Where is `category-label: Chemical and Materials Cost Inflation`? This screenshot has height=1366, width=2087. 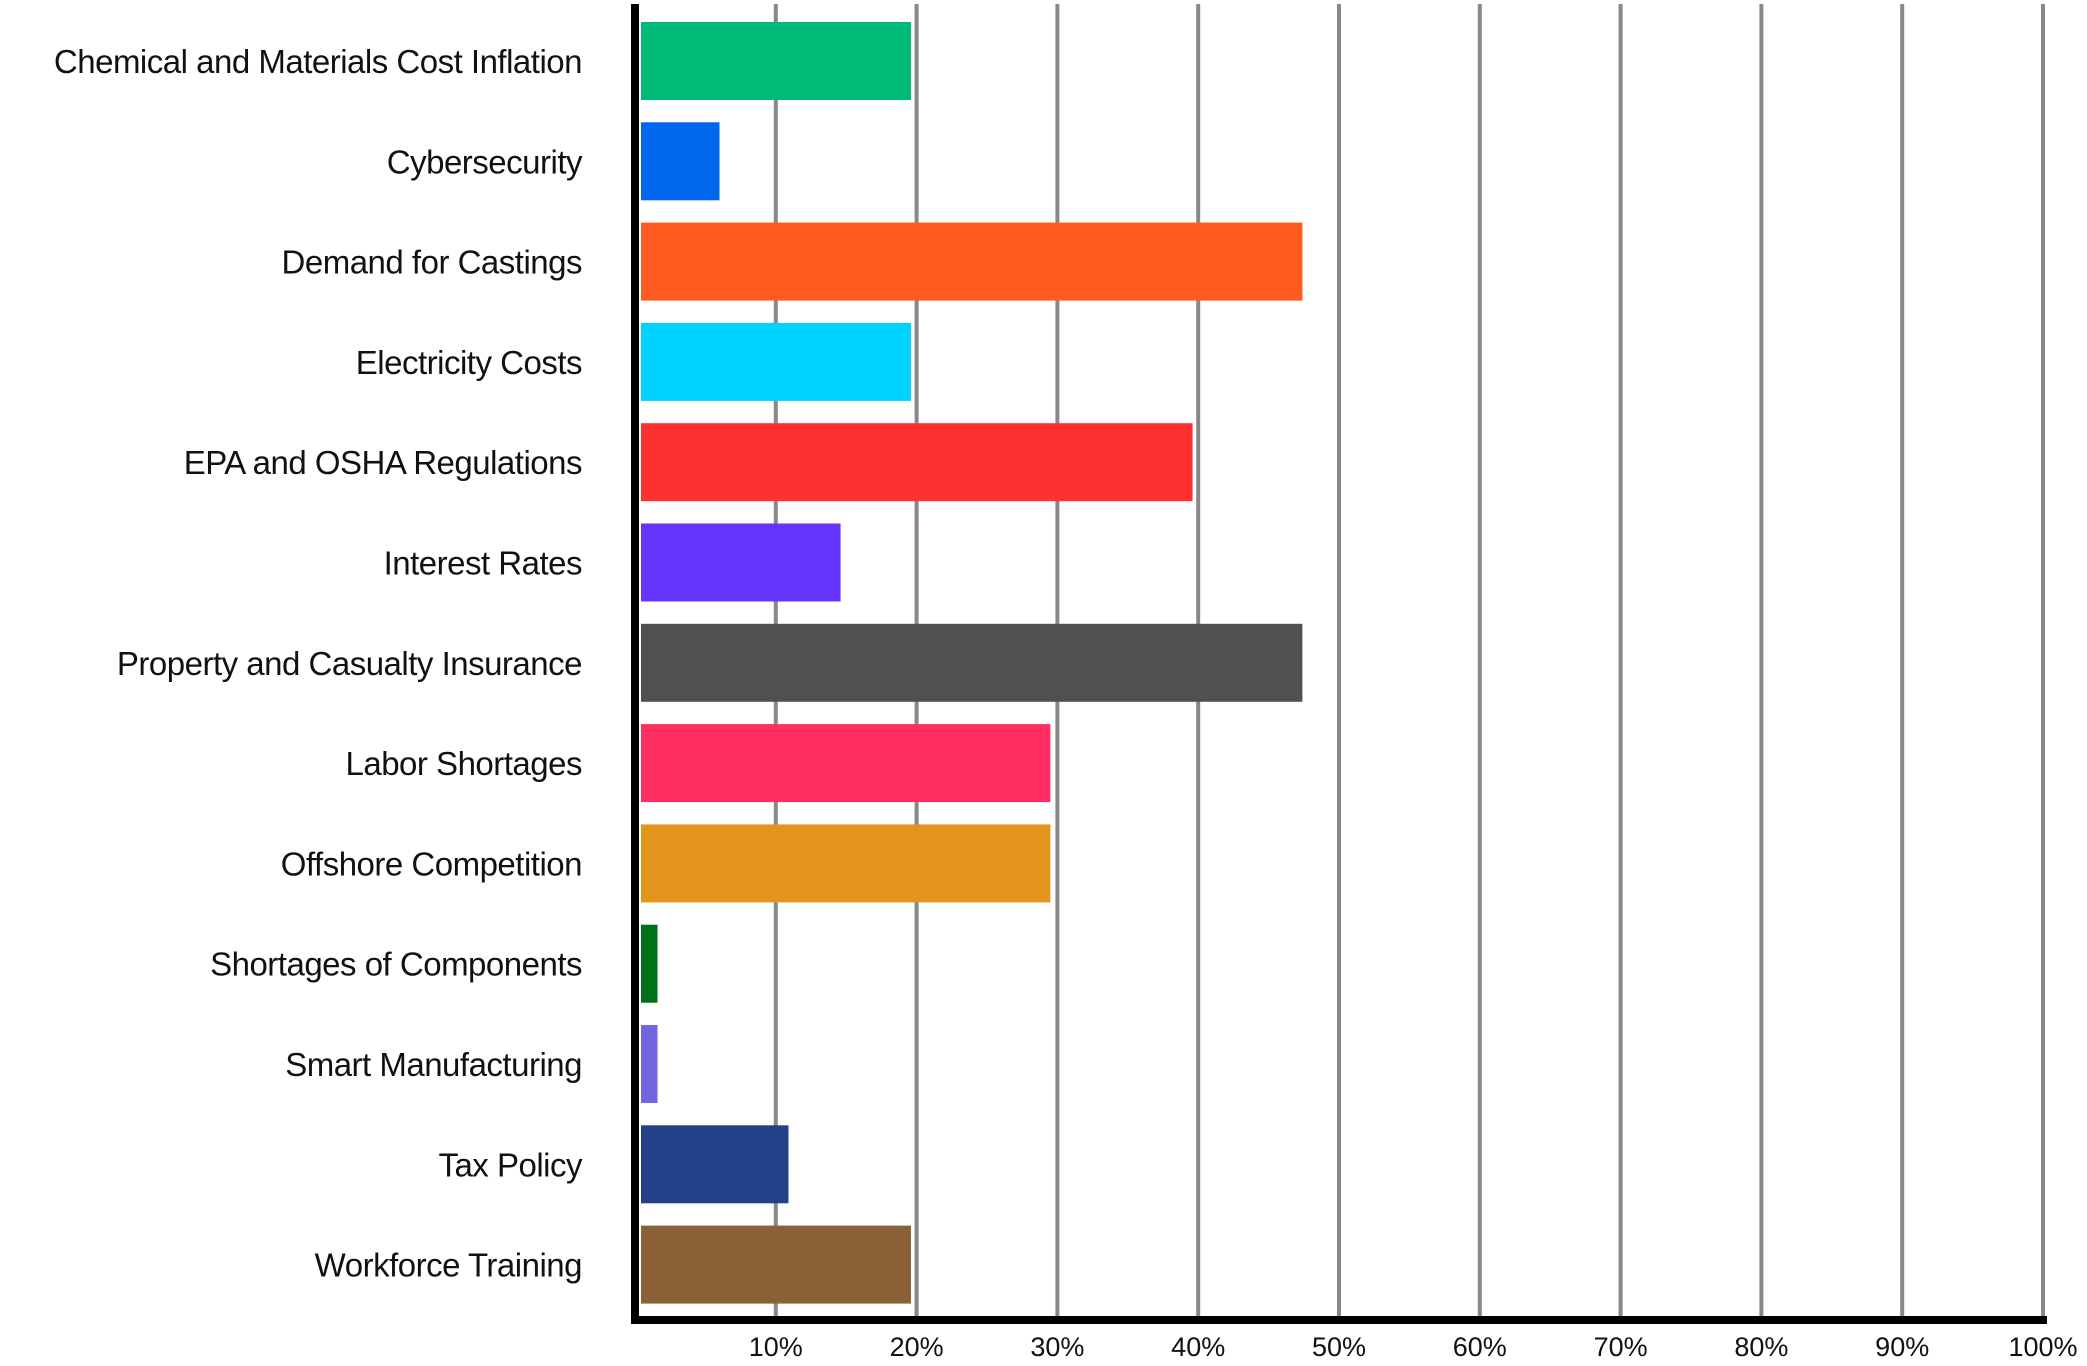
category-label: Chemical and Materials Cost Inflation is located at coordinates (318, 61).